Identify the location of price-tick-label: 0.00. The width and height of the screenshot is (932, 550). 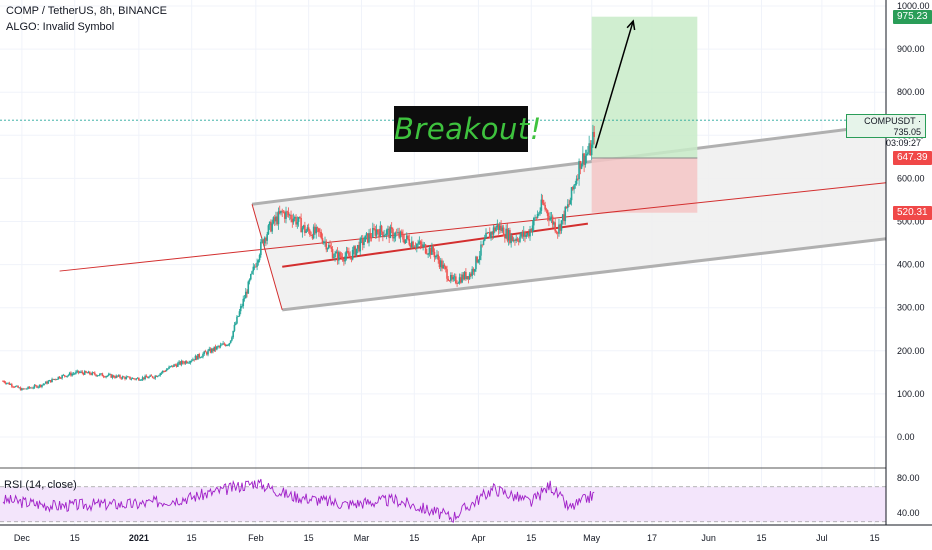
(906, 437).